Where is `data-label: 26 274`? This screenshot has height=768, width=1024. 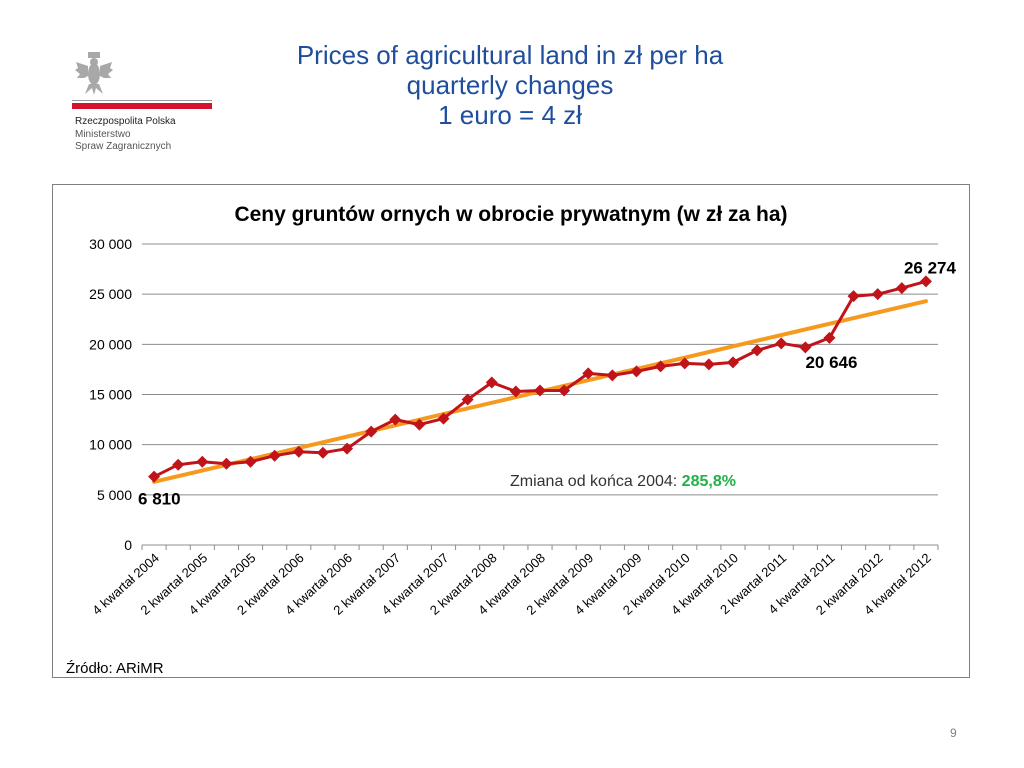
data-label: 26 274 is located at coordinates (930, 267).